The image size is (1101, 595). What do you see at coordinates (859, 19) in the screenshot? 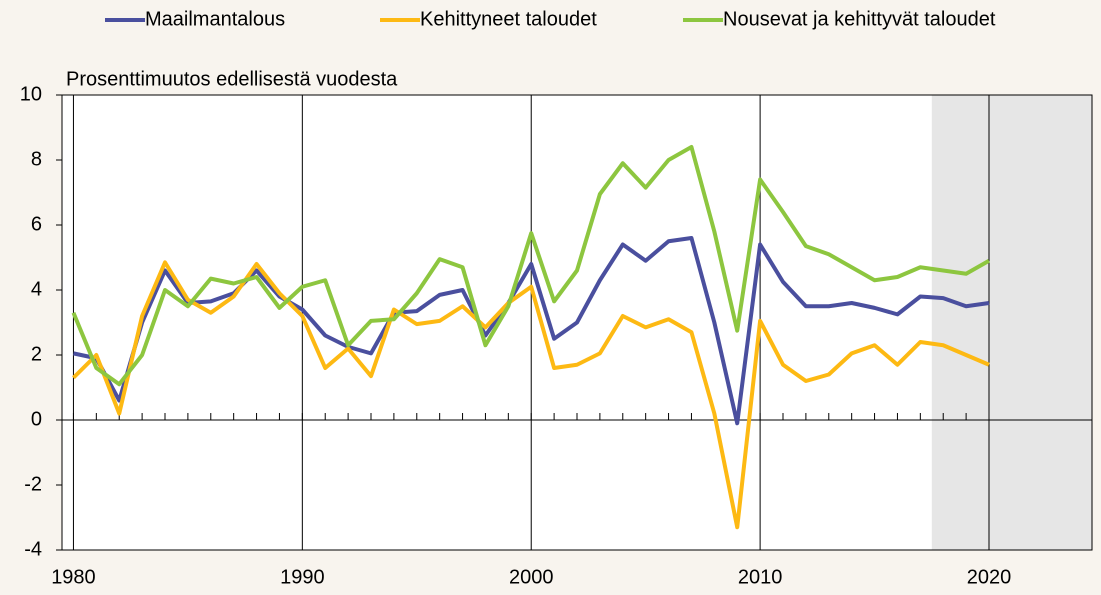
I see `legend-label: Nousevat ja kehittyvät taloudet` at bounding box center [859, 19].